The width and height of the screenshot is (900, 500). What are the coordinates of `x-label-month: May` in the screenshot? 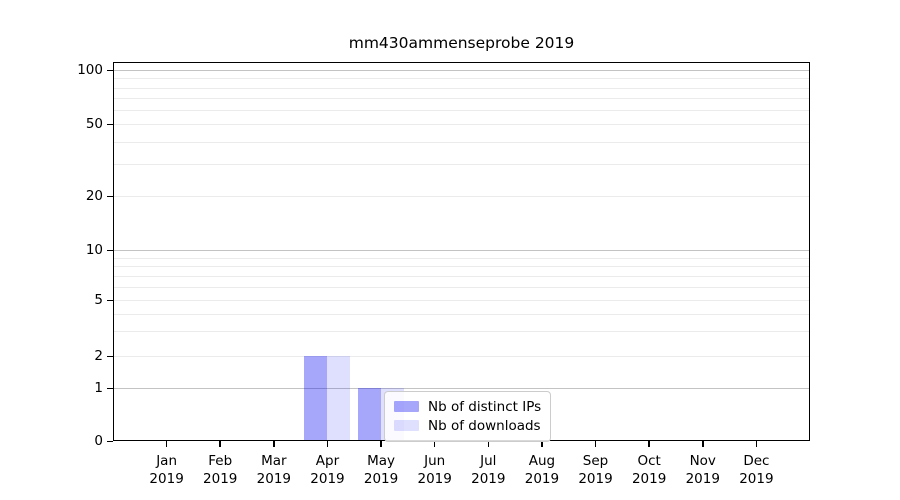 It's located at (381, 461).